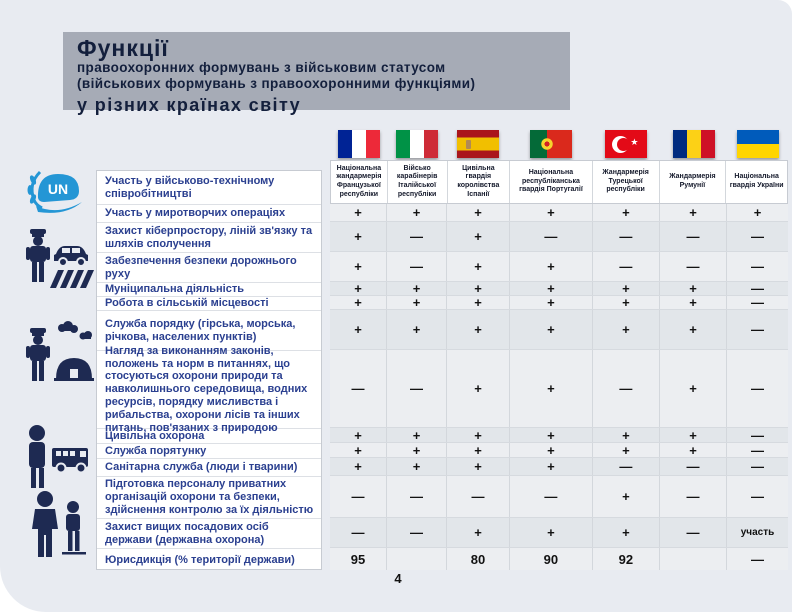 The height and width of the screenshot is (612, 792). I want to click on table-cell: 90, so click(551, 559).